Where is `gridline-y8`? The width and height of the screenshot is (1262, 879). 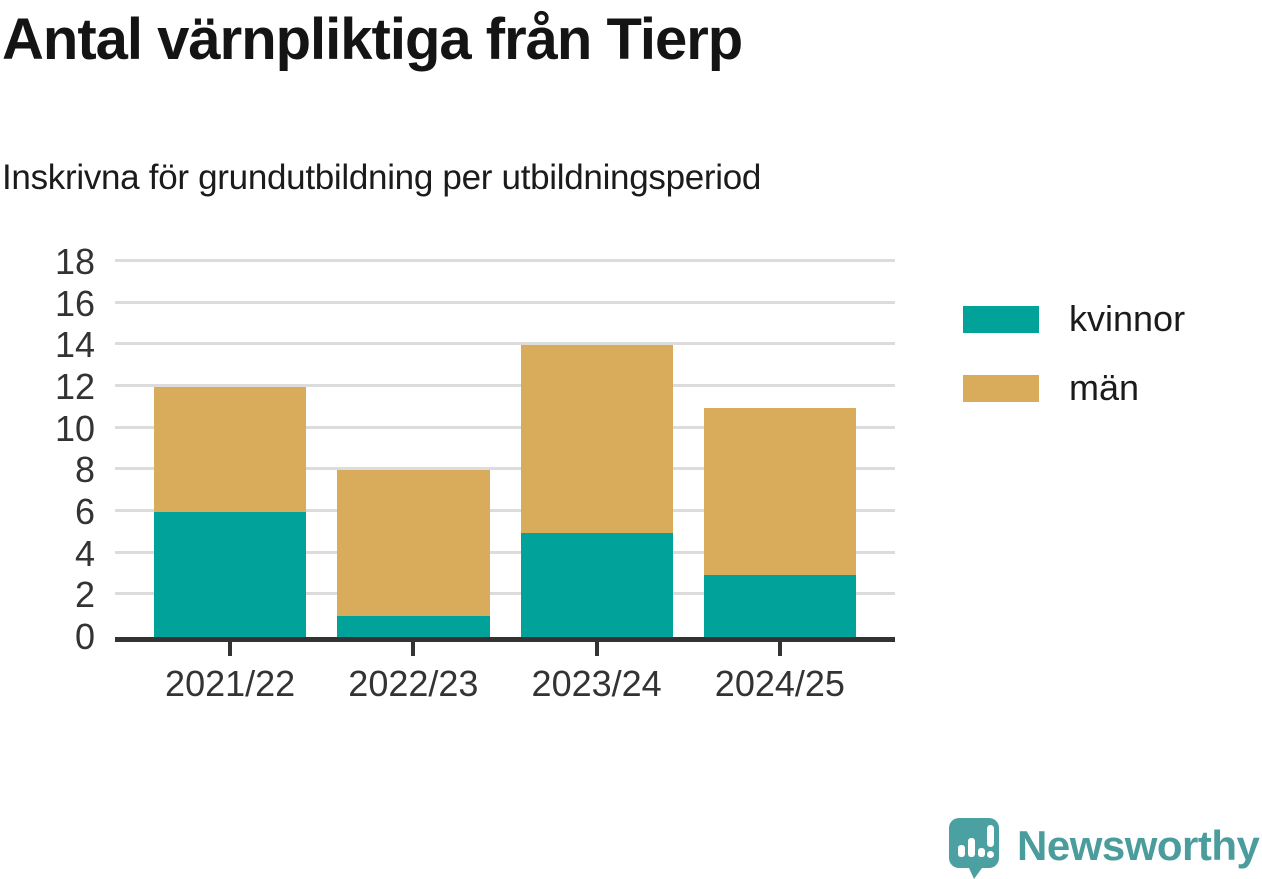 gridline-y8 is located at coordinates (505, 469).